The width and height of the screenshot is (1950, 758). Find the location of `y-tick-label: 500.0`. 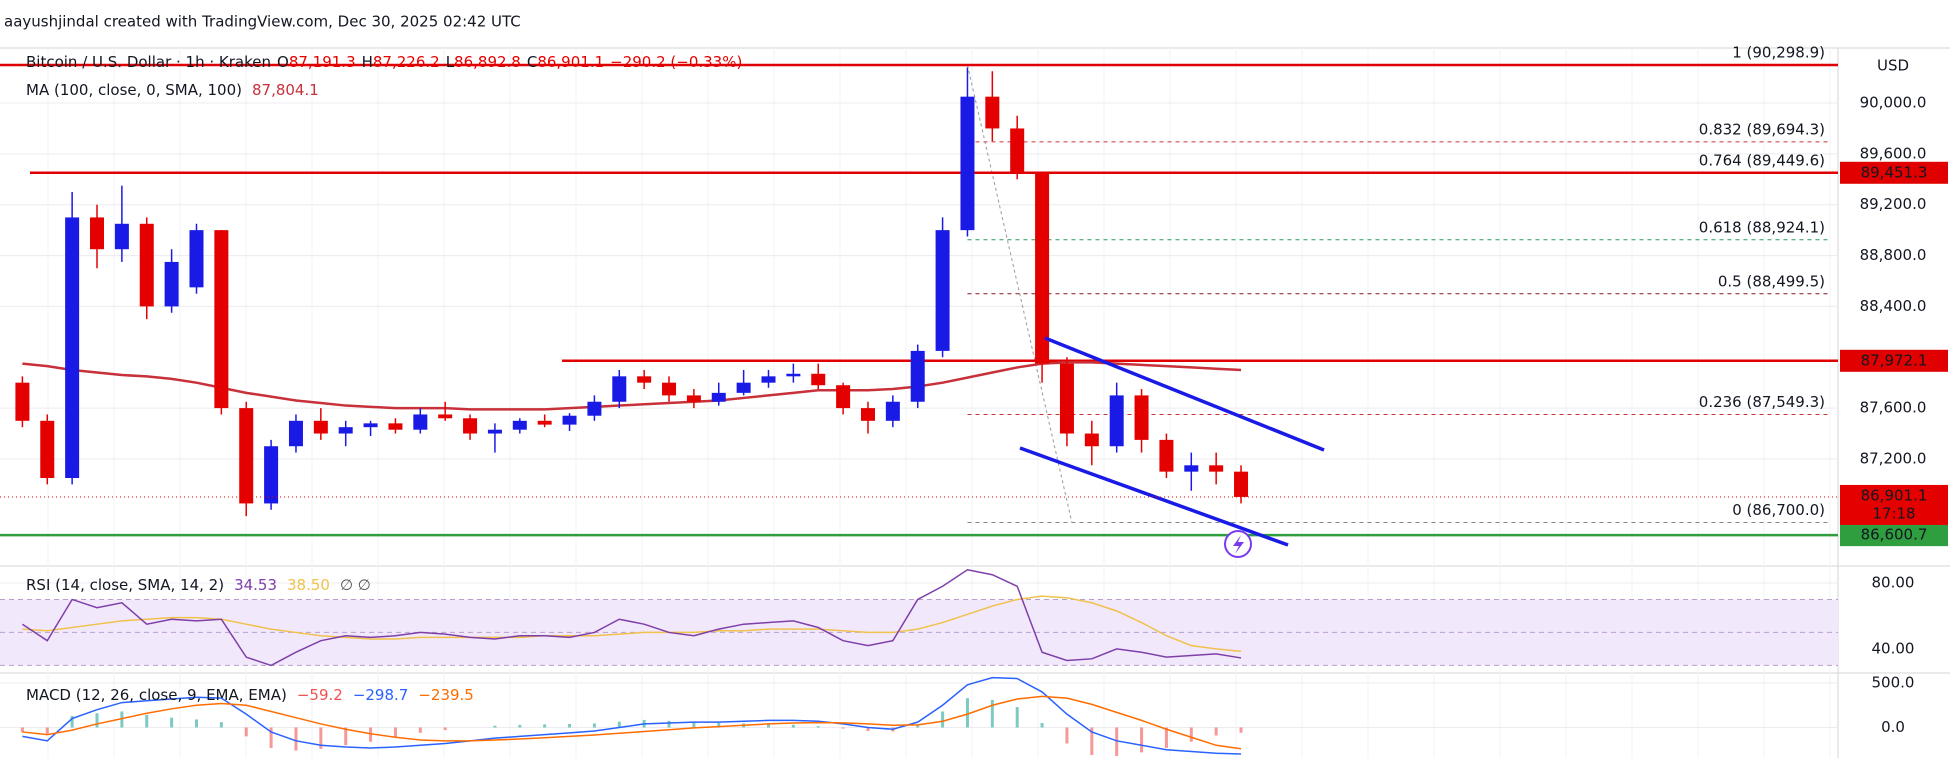

y-tick-label: 500.0 is located at coordinates (1893, 683).